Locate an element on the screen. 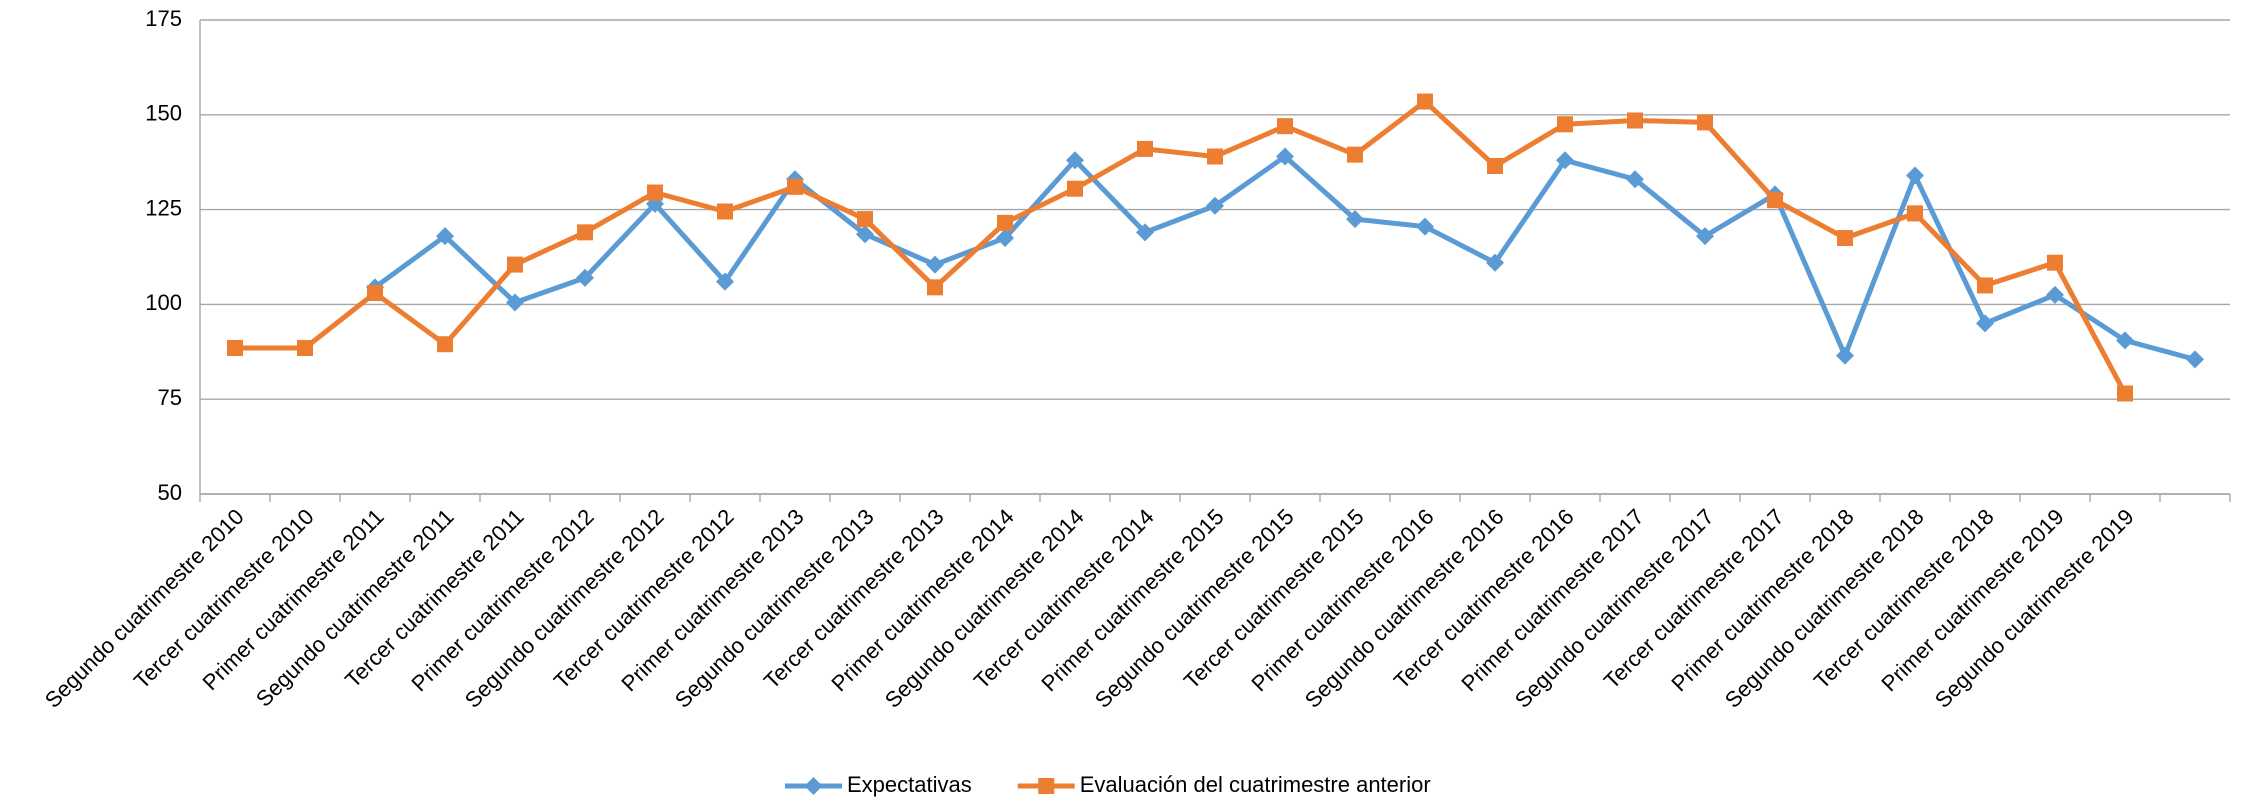  y-tick-label: 150 is located at coordinates (163, 113).